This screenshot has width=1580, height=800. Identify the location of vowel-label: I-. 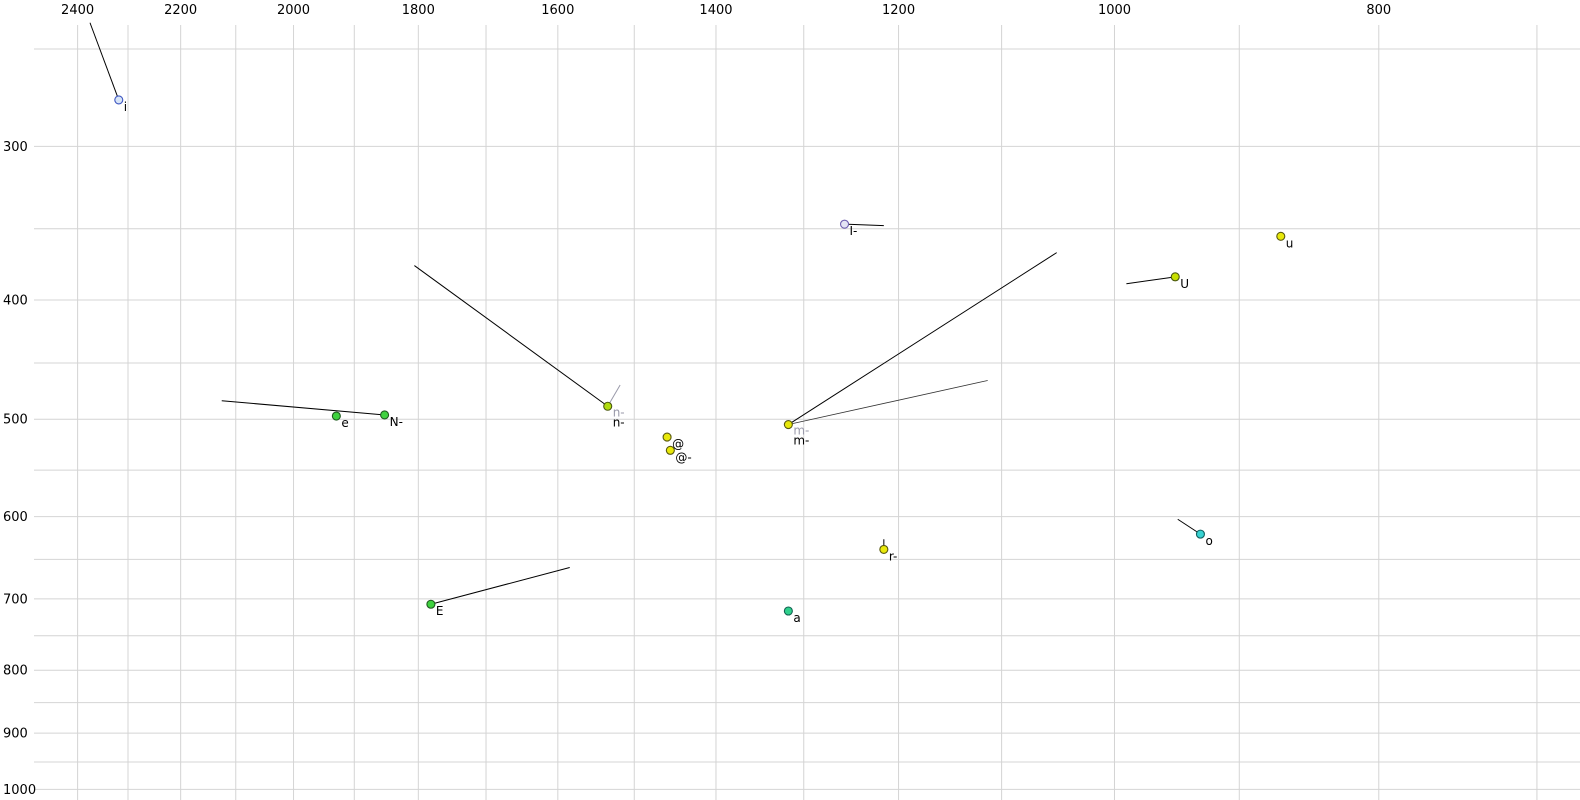
(854, 231).